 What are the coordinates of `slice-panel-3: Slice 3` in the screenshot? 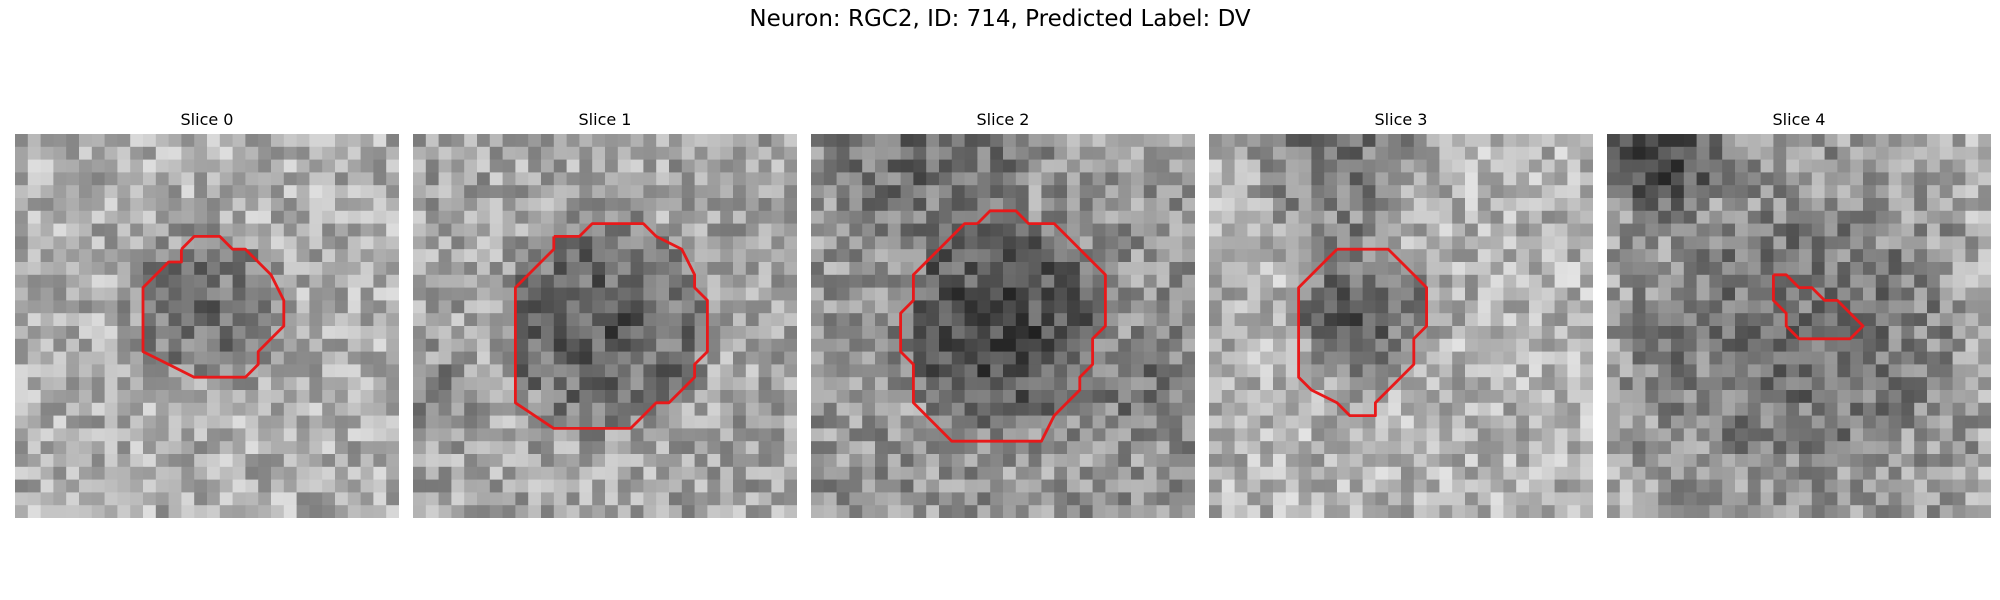 It's located at (1401, 313).